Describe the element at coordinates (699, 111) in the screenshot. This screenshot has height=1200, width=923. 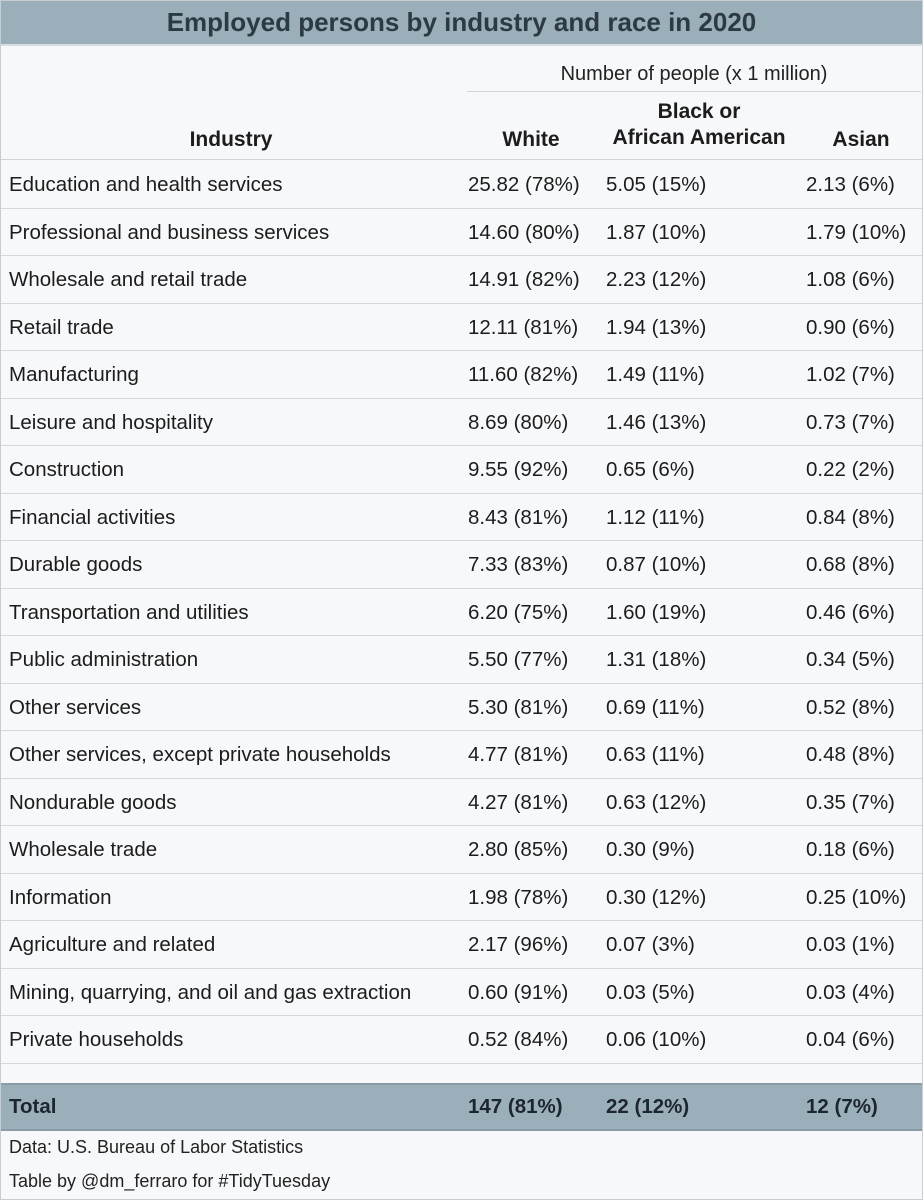
I see `header-black-line1: Black or` at that location.